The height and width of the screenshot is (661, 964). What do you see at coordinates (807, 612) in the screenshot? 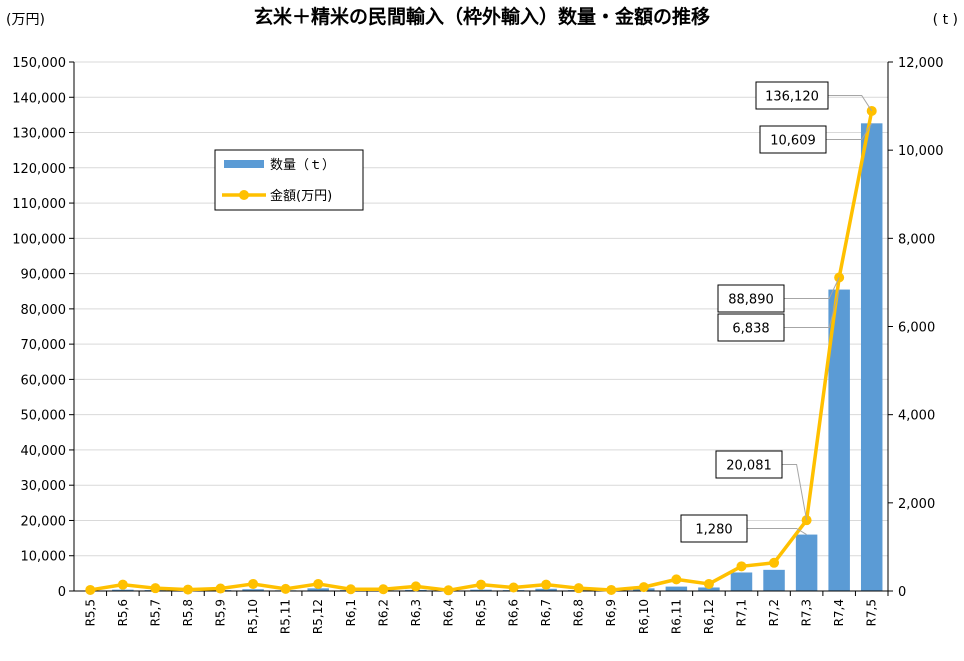
I see `x-tick-label: R7,3` at bounding box center [807, 612].